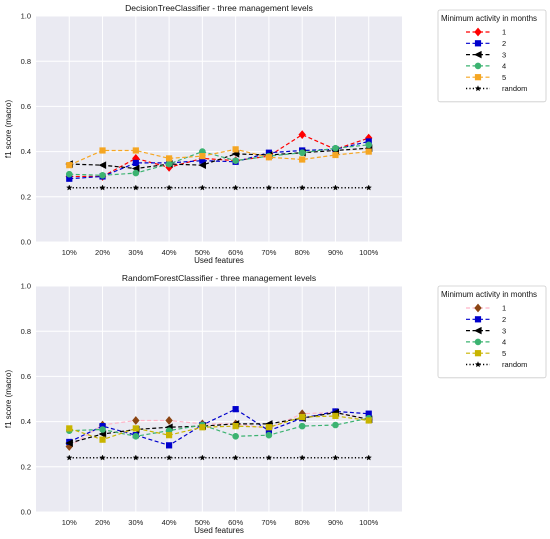 This screenshot has height=539, width=550. I want to click on legend-label-4: 4, so click(504, 342).